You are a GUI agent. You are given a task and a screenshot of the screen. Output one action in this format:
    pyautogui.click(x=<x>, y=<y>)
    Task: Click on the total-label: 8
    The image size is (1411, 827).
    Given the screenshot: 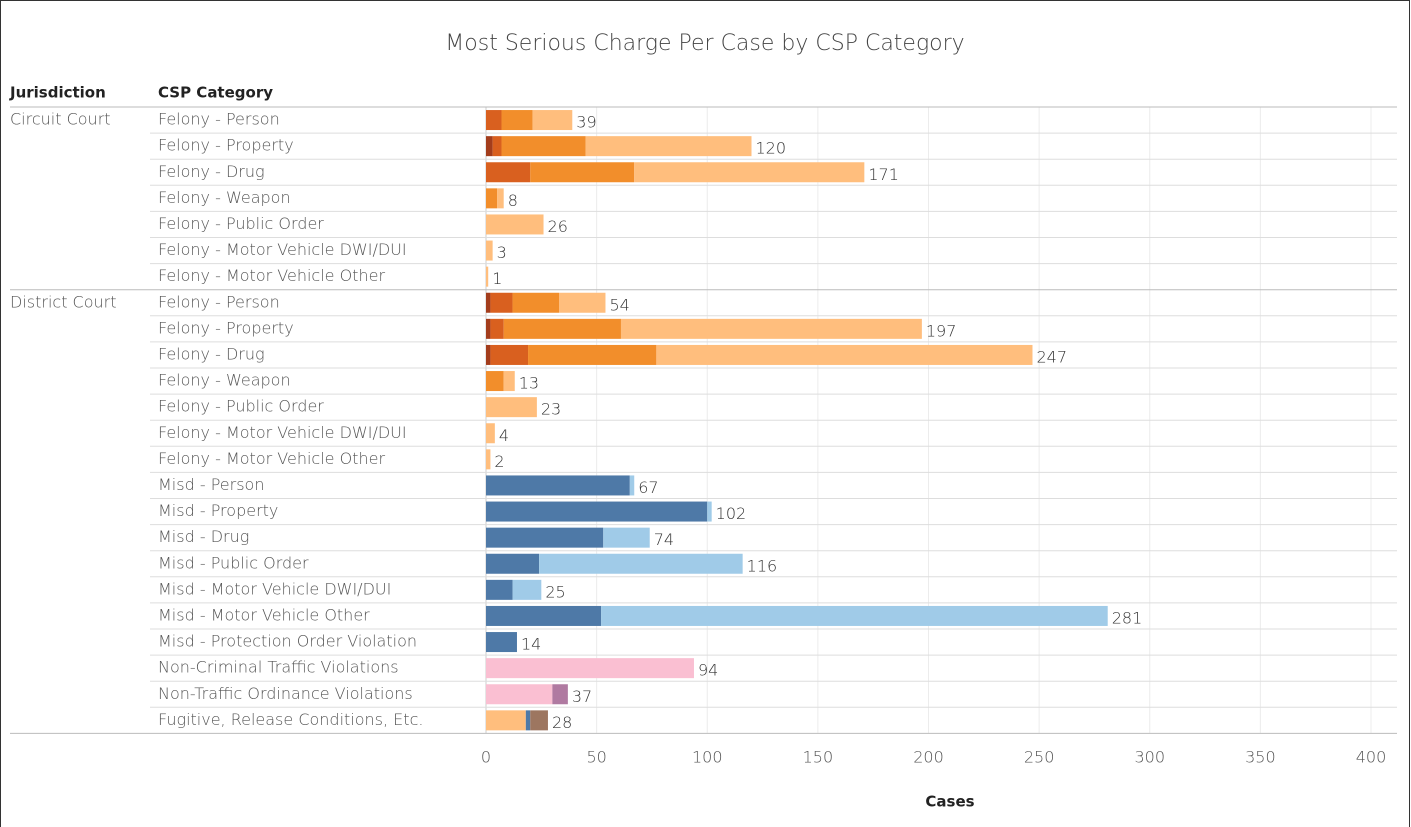 What is the action you would take?
    pyautogui.click(x=513, y=200)
    